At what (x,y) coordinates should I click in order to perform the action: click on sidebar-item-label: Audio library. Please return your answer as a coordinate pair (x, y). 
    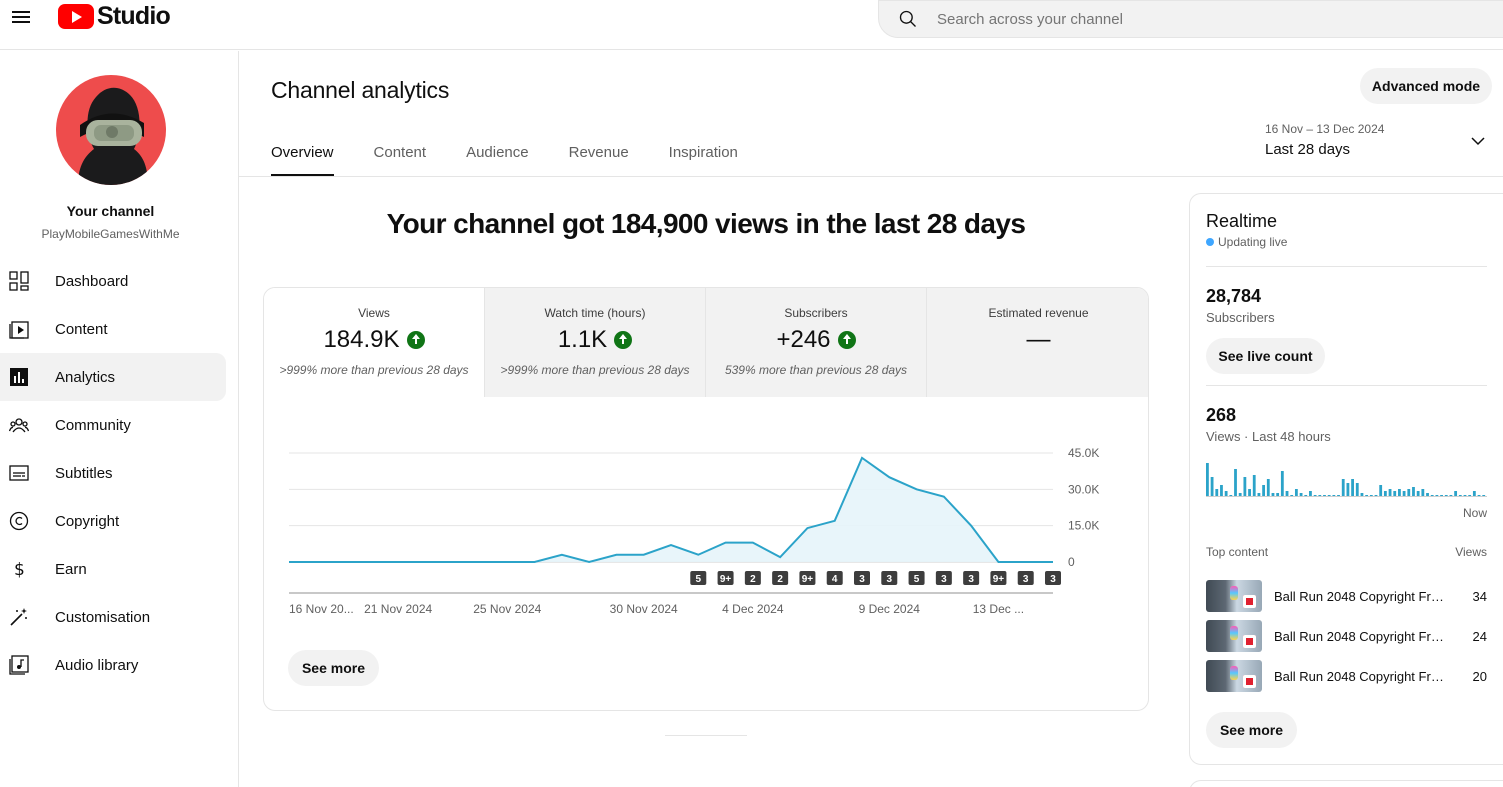
    Looking at the image, I should click on (97, 665).